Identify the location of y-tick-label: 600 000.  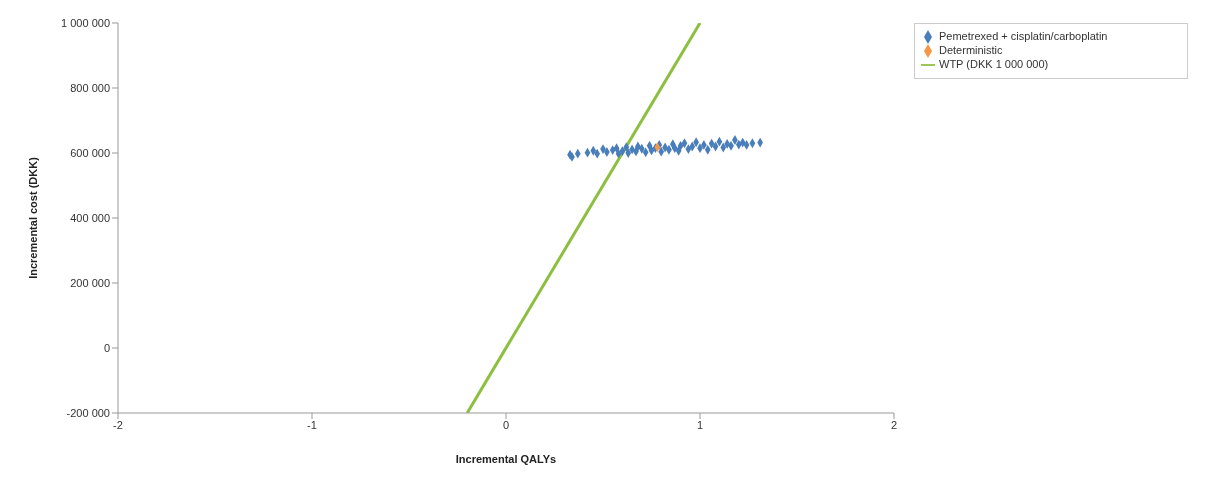
(90, 152).